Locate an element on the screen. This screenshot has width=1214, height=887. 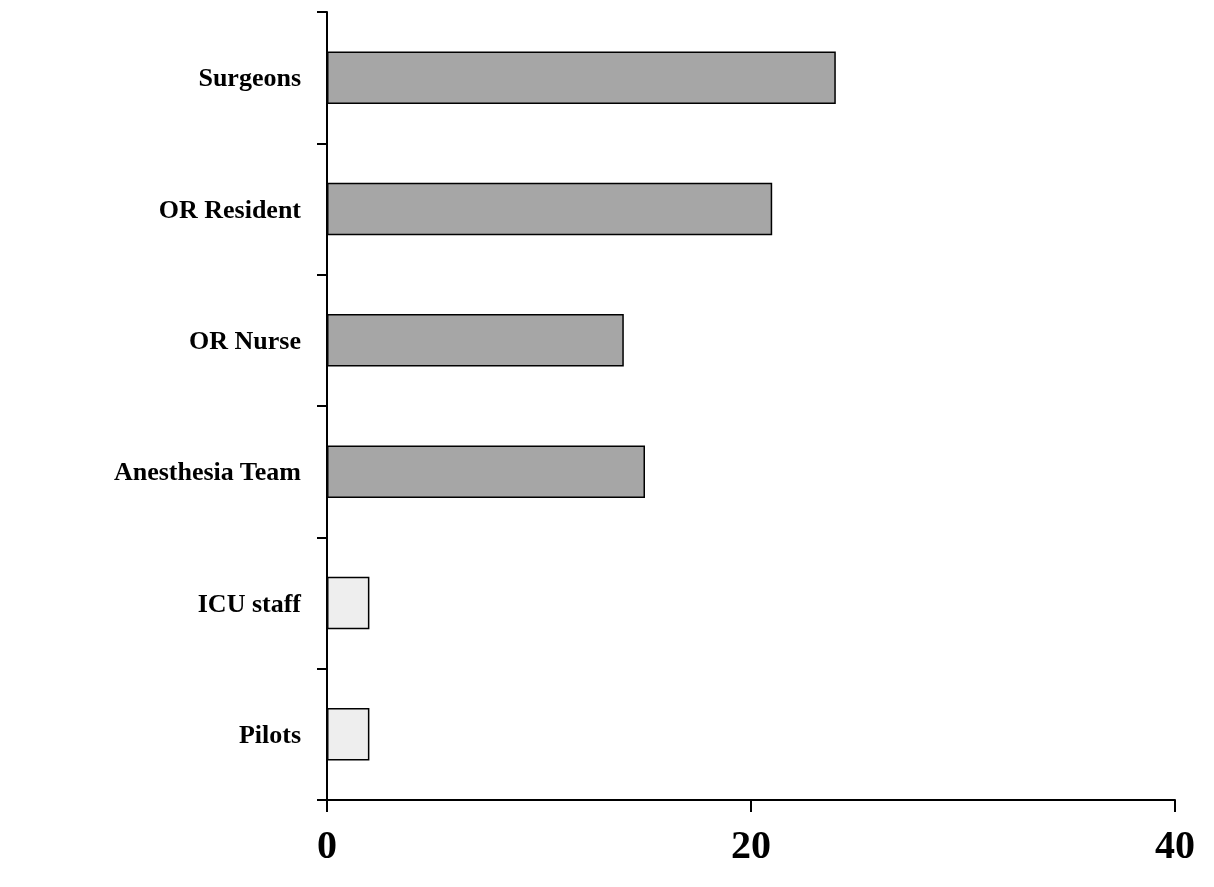
y-tick-label: Pilots is located at coordinates (269, 734).